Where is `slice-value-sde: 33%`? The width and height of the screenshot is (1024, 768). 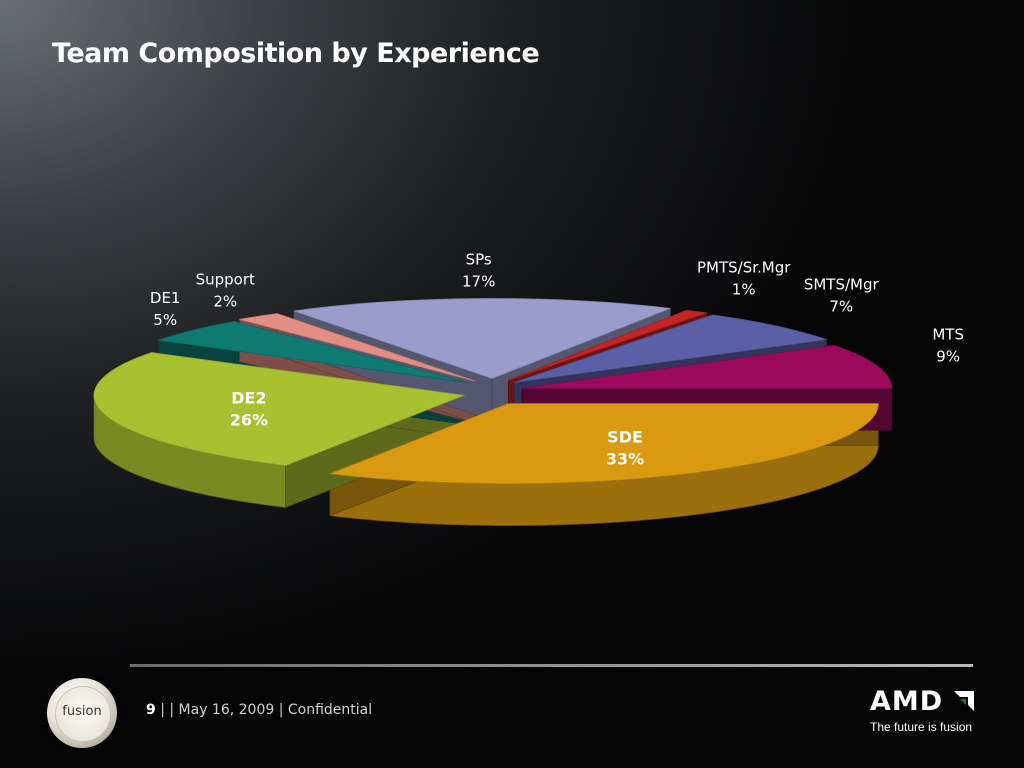 slice-value-sde: 33% is located at coordinates (625, 458).